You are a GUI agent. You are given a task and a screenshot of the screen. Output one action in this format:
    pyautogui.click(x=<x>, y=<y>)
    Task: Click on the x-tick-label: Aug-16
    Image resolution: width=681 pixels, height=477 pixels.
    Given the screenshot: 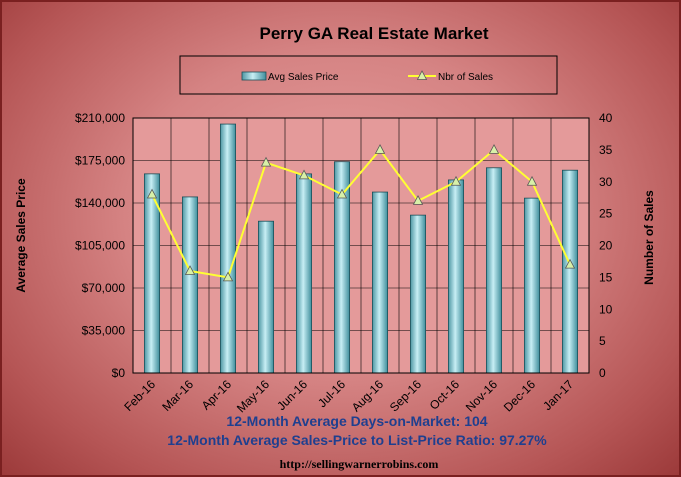 What is the action you would take?
    pyautogui.click(x=367, y=395)
    